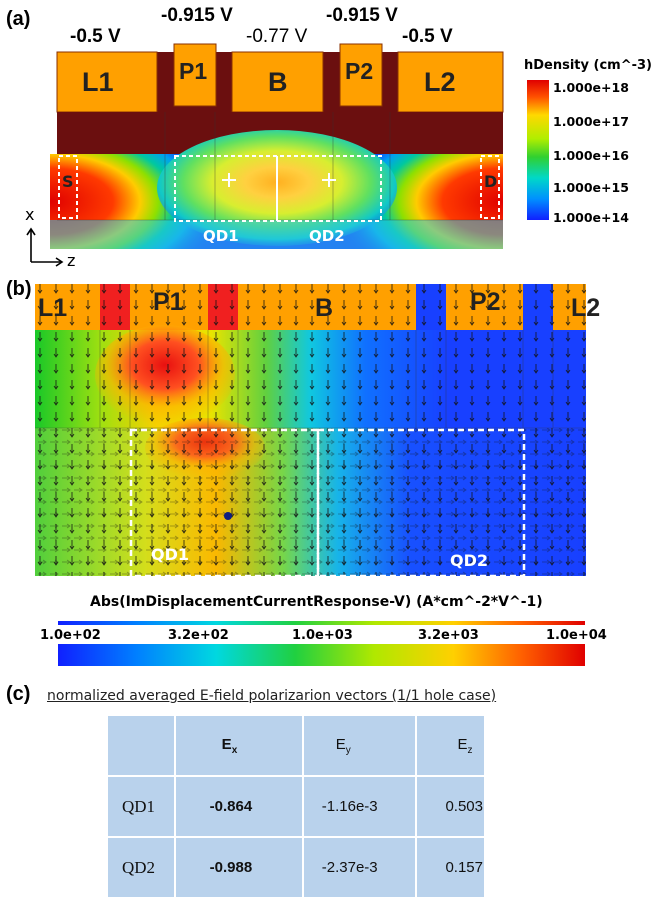  I want to click on qd2-label-a: QD2, so click(327, 236).